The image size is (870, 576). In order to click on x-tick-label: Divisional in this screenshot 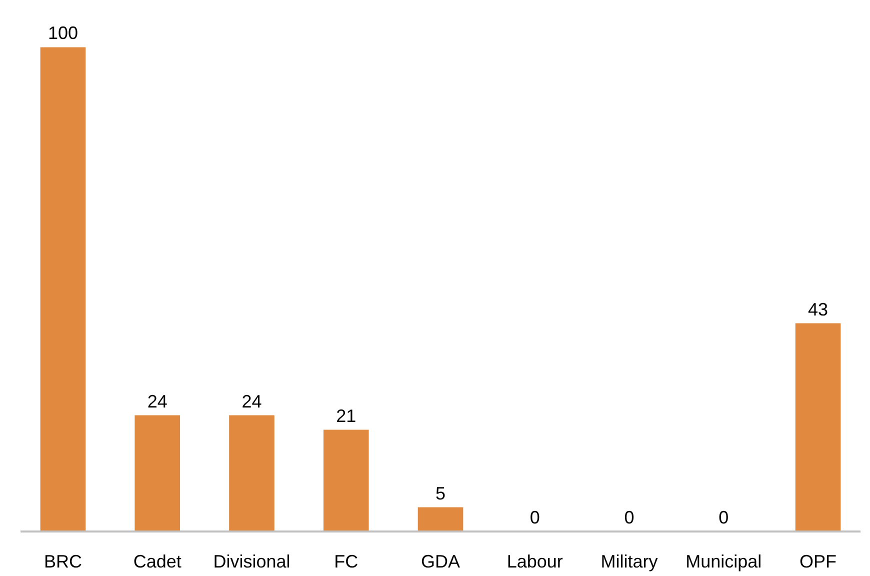, I will do `click(251, 562)`.